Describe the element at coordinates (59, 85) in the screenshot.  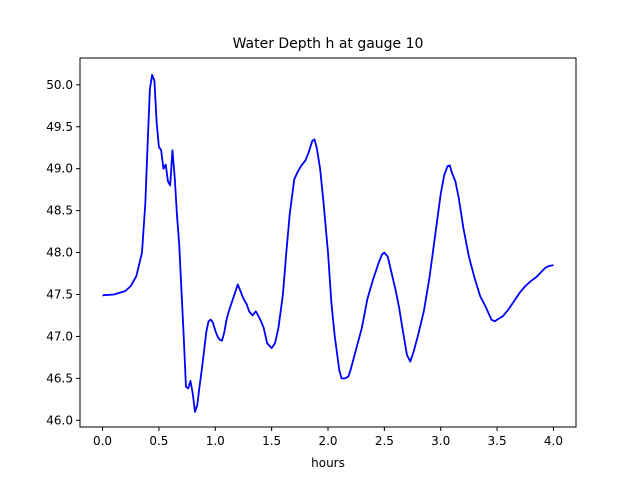
I see `y-tick-label: 50.0` at that location.